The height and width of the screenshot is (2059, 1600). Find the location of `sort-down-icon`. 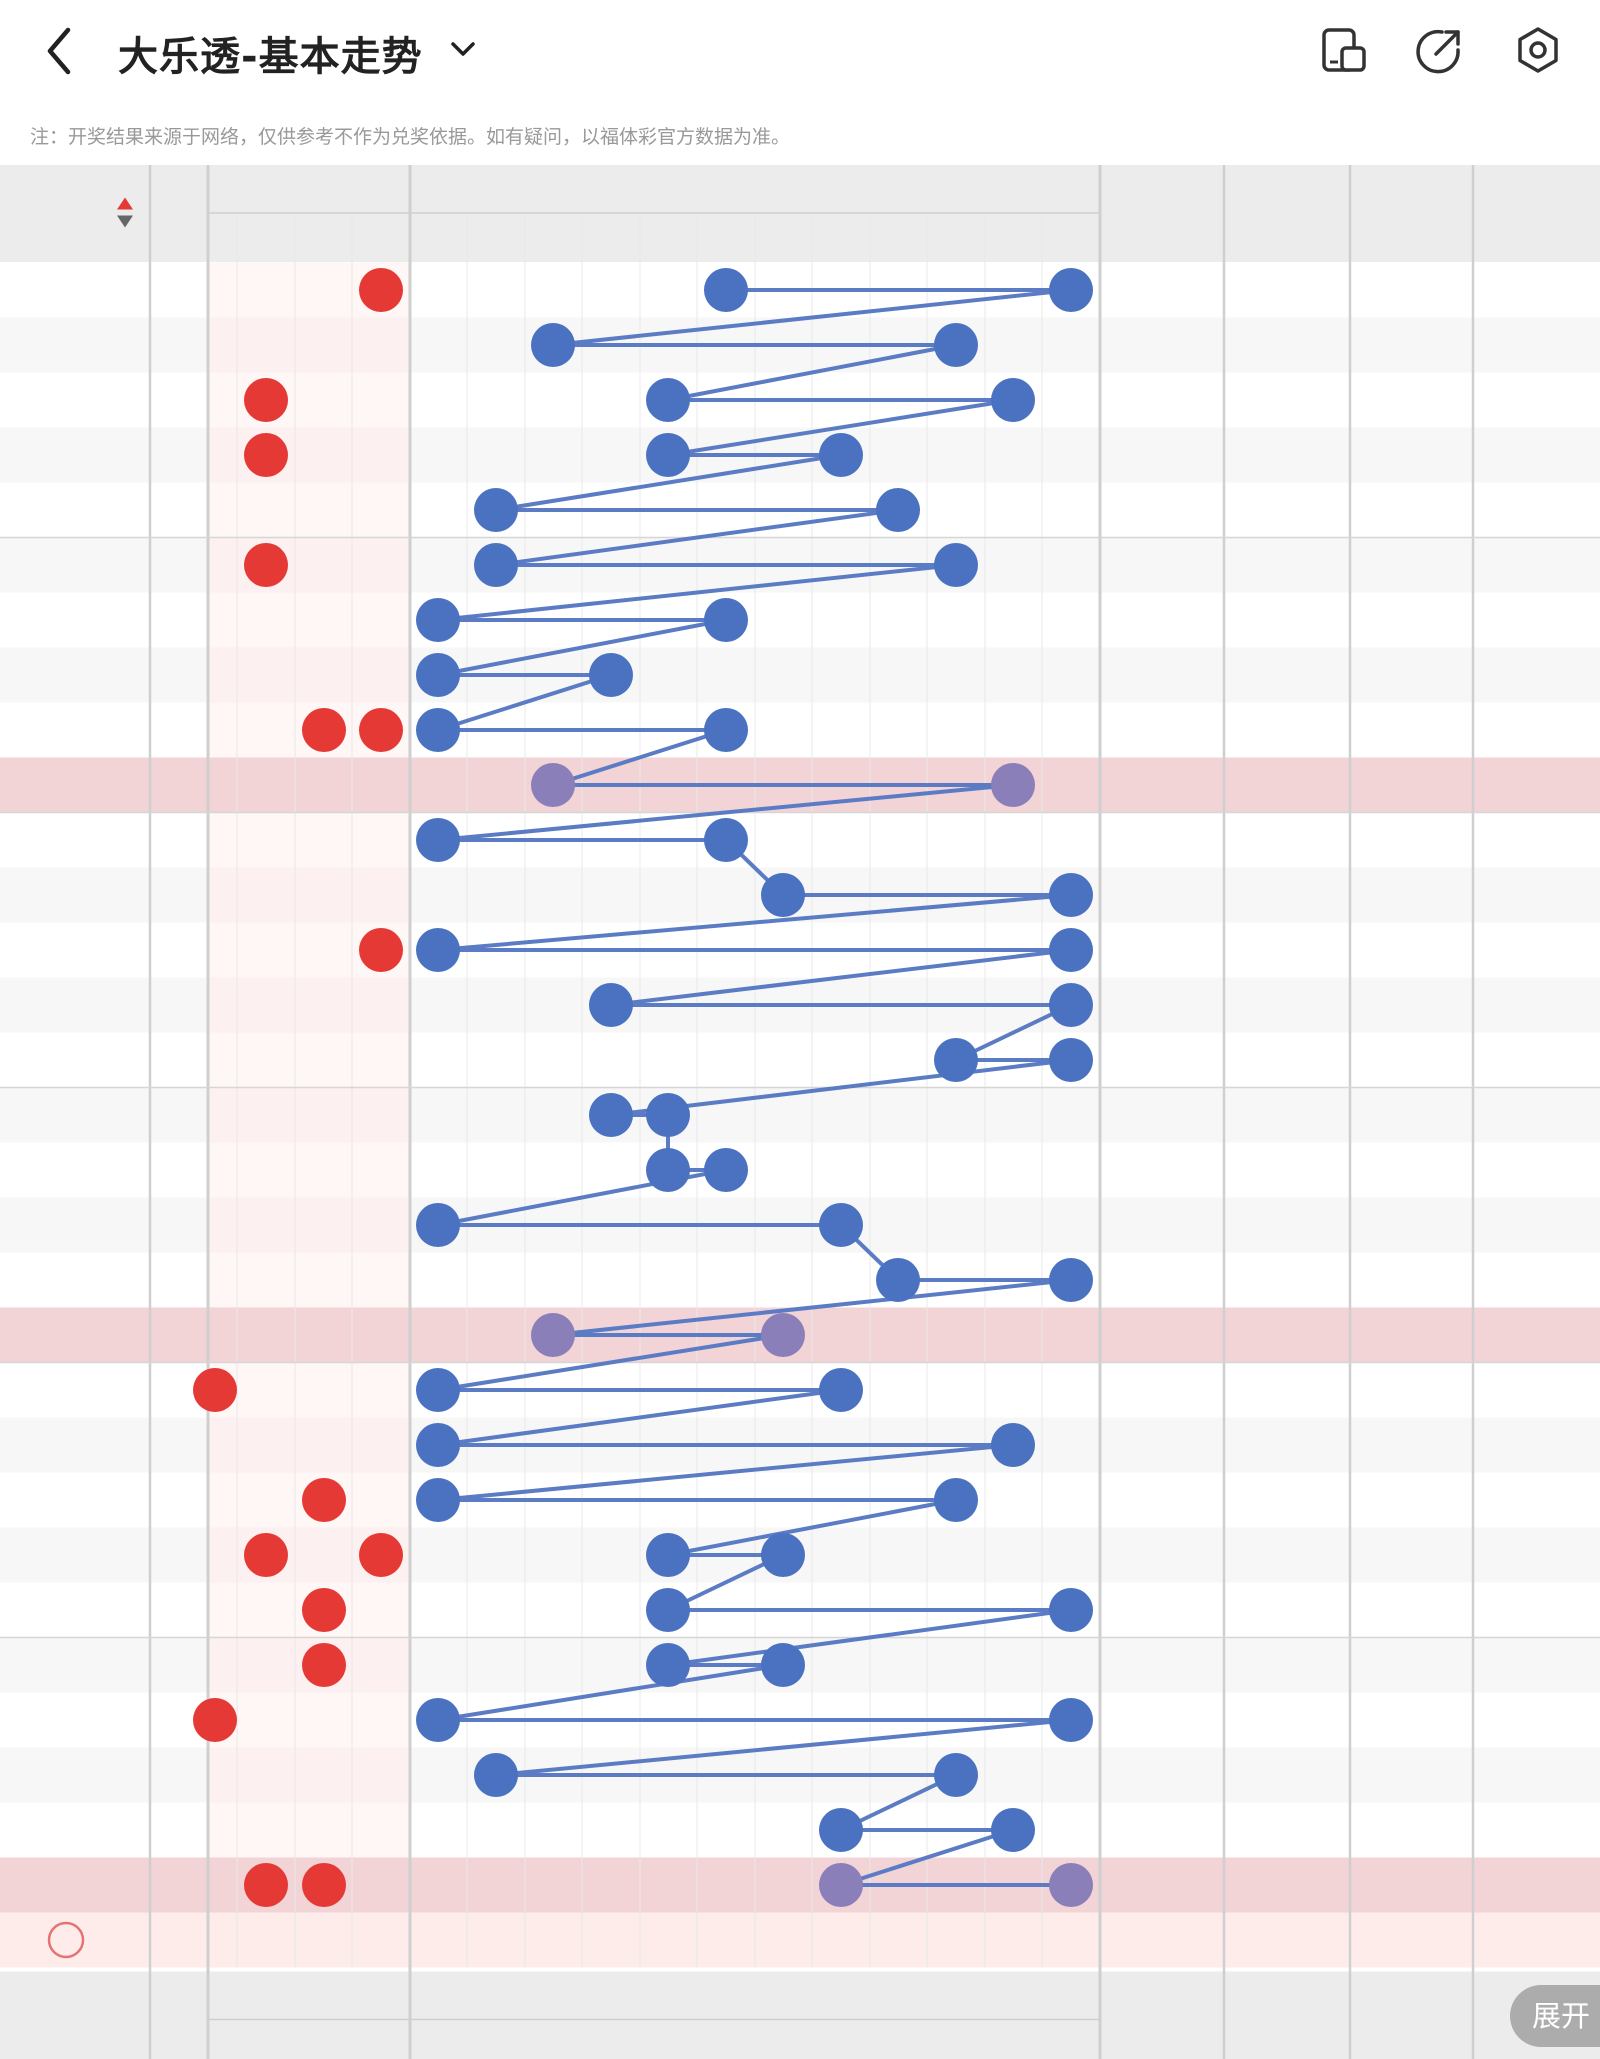

sort-down-icon is located at coordinates (125, 221).